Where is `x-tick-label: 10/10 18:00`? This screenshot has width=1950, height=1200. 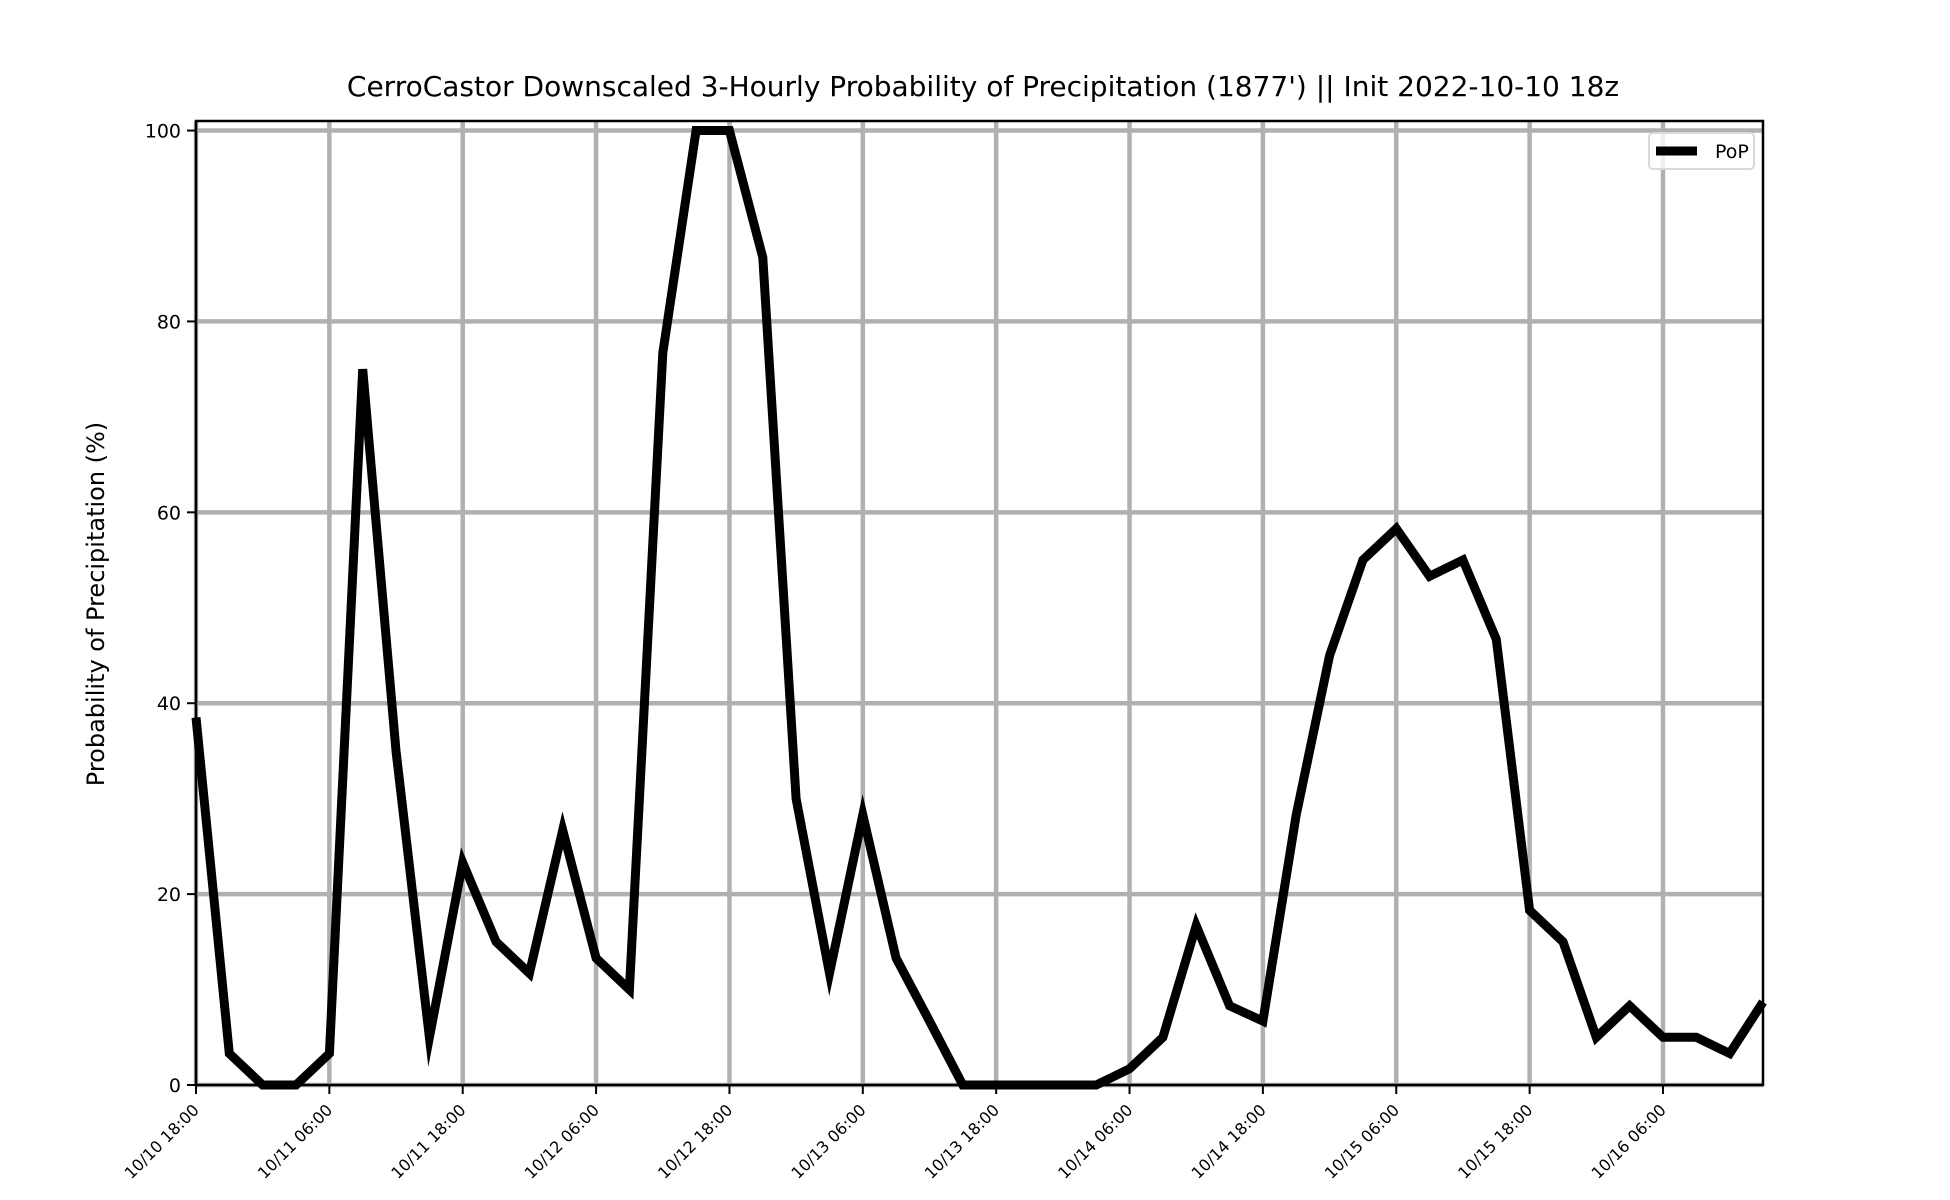
x-tick-label: 10/10 18:00 is located at coordinates (162, 1141).